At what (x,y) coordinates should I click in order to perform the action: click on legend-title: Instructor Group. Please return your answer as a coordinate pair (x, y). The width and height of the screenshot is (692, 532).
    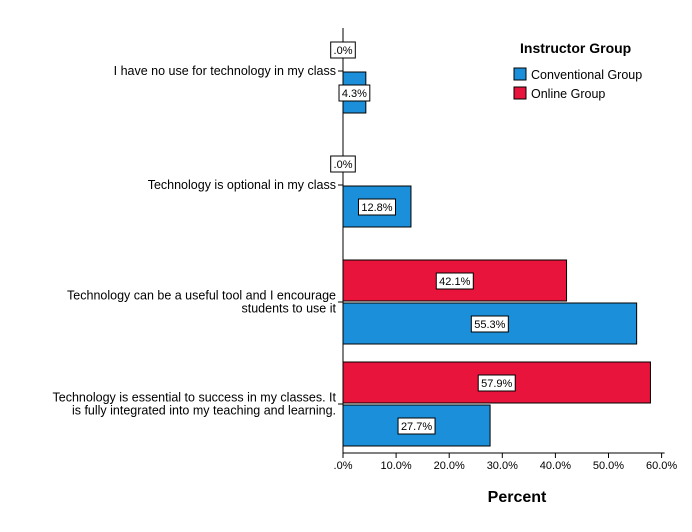
    Looking at the image, I should click on (575, 48).